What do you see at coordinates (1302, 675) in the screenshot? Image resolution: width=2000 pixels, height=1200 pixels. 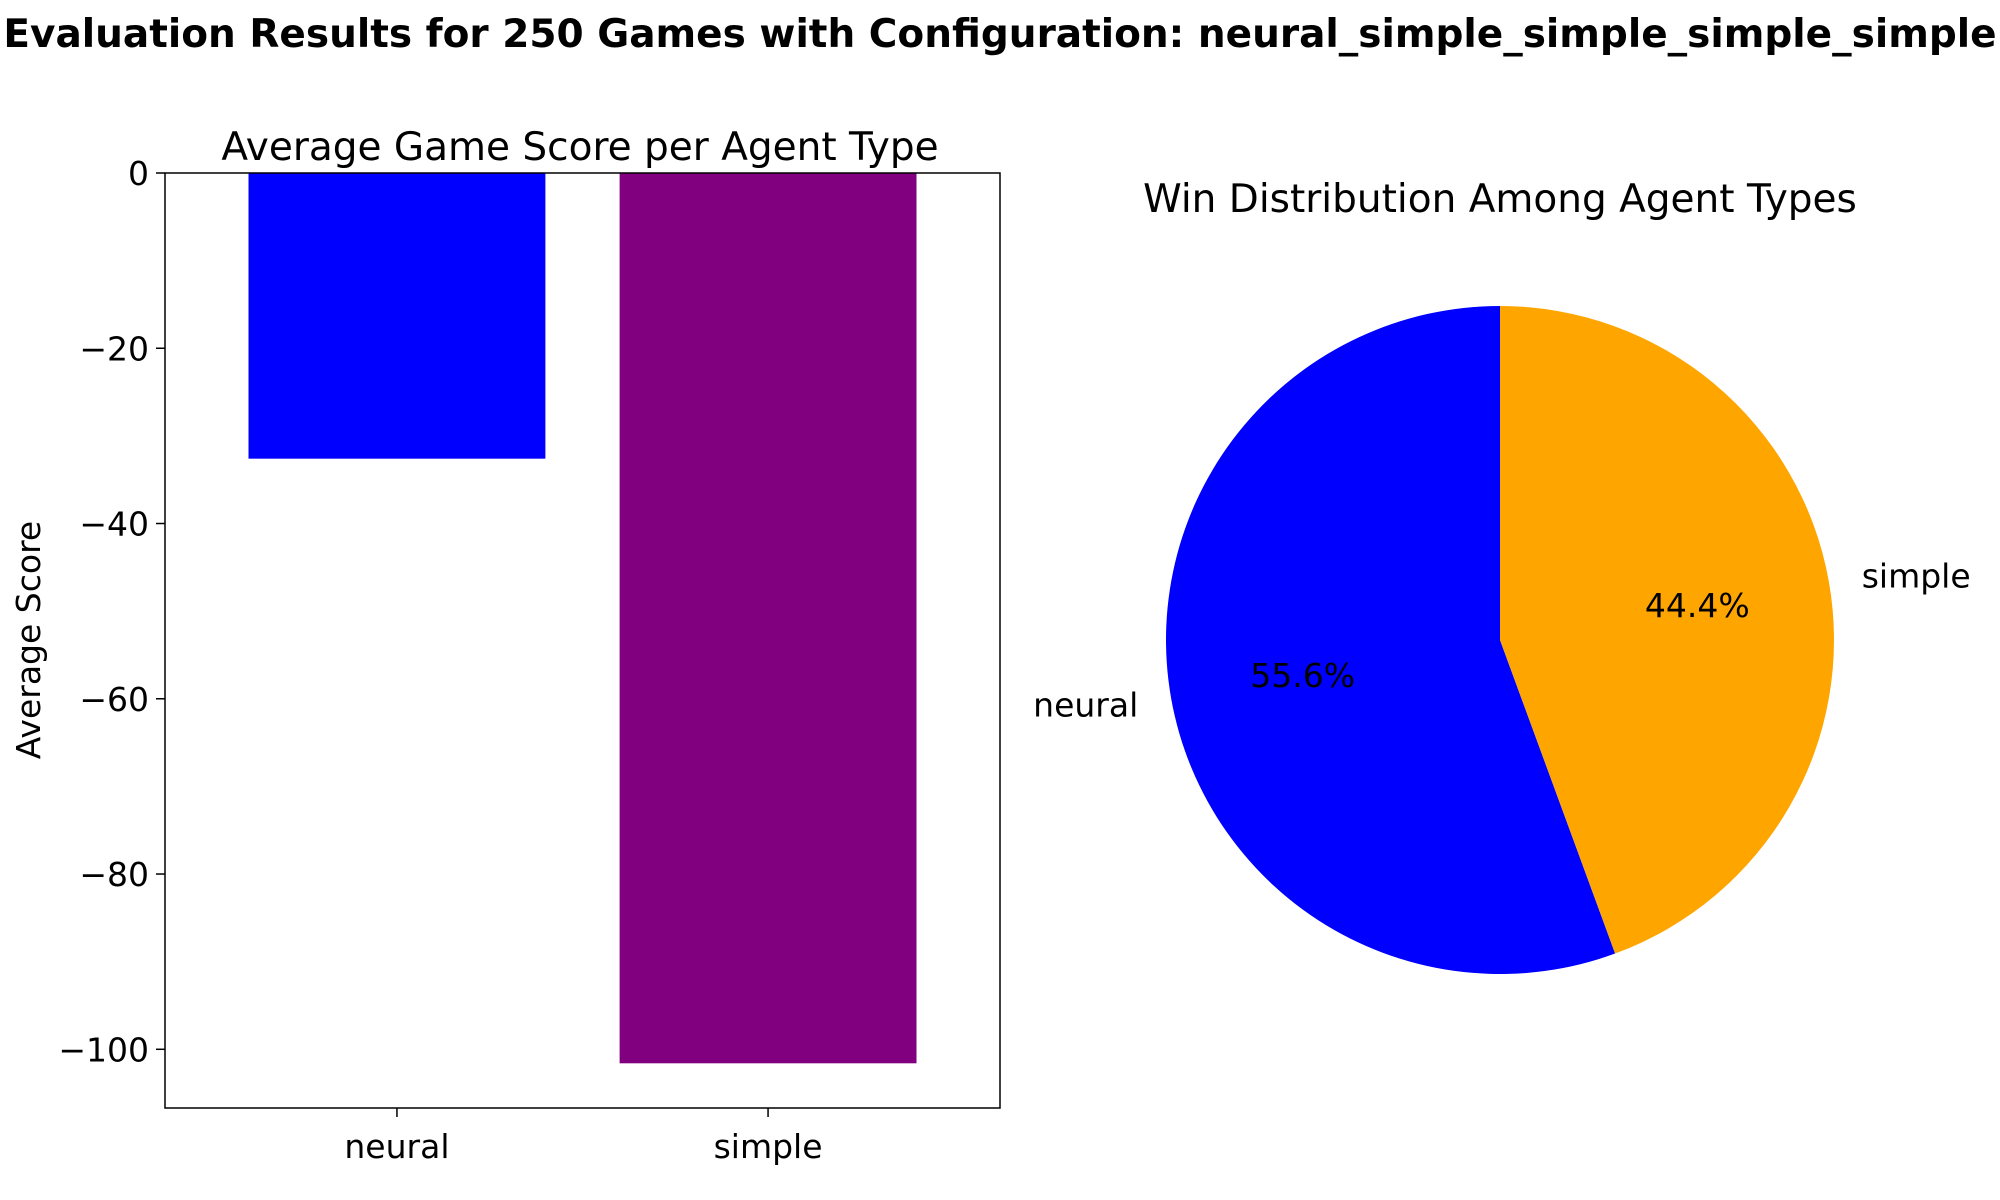 I see `pie-pct-neural: 55.6%` at bounding box center [1302, 675].